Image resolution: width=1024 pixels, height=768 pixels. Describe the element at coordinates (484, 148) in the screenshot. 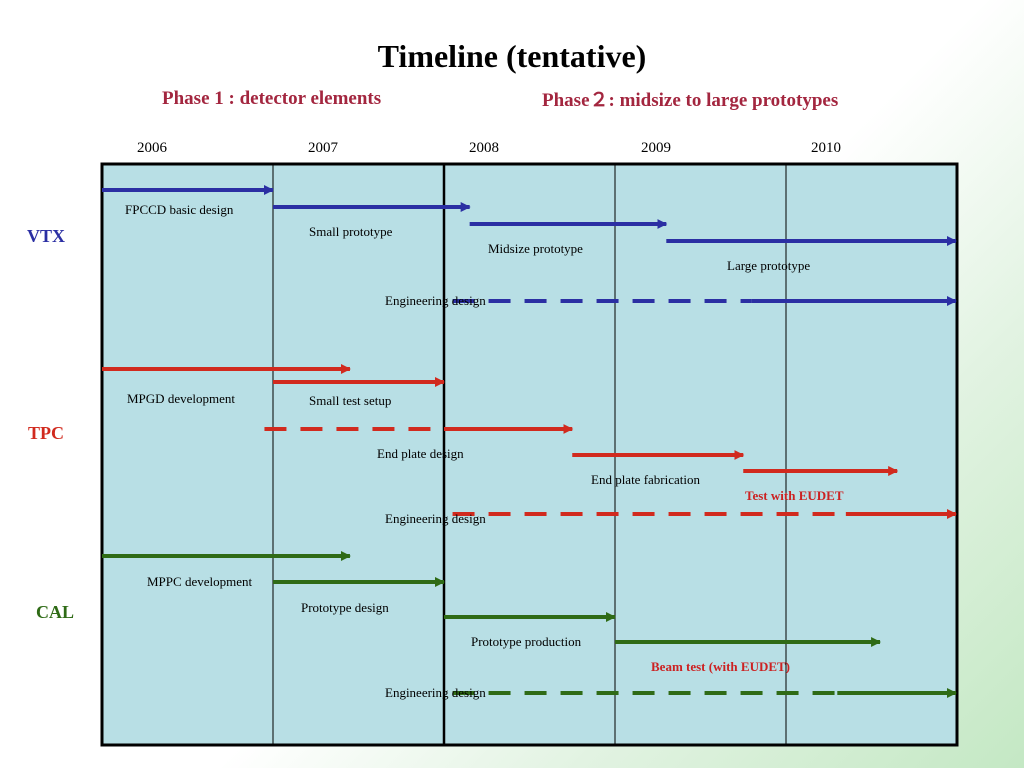

I see `year-label-2008: 2008` at that location.